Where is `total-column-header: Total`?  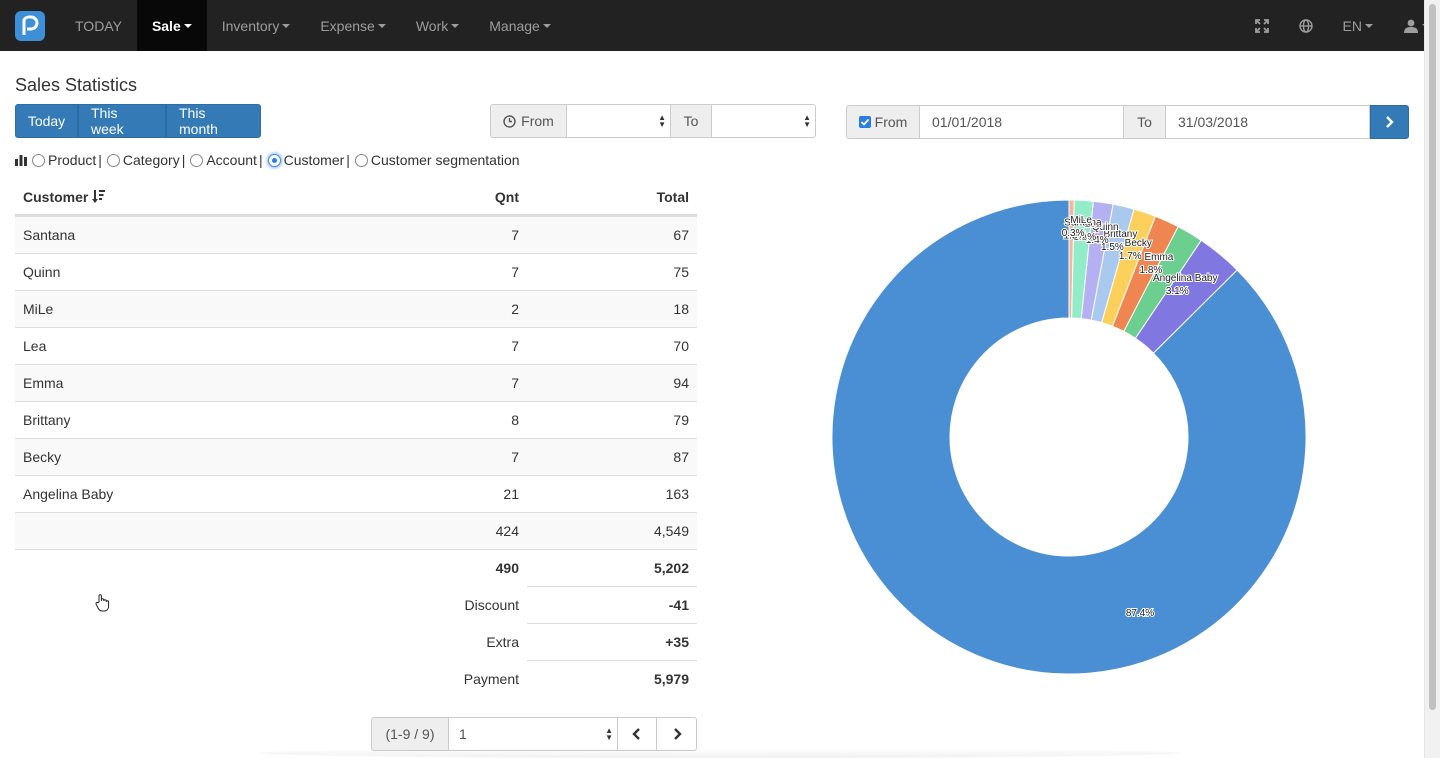
total-column-header: Total is located at coordinates (672, 196).